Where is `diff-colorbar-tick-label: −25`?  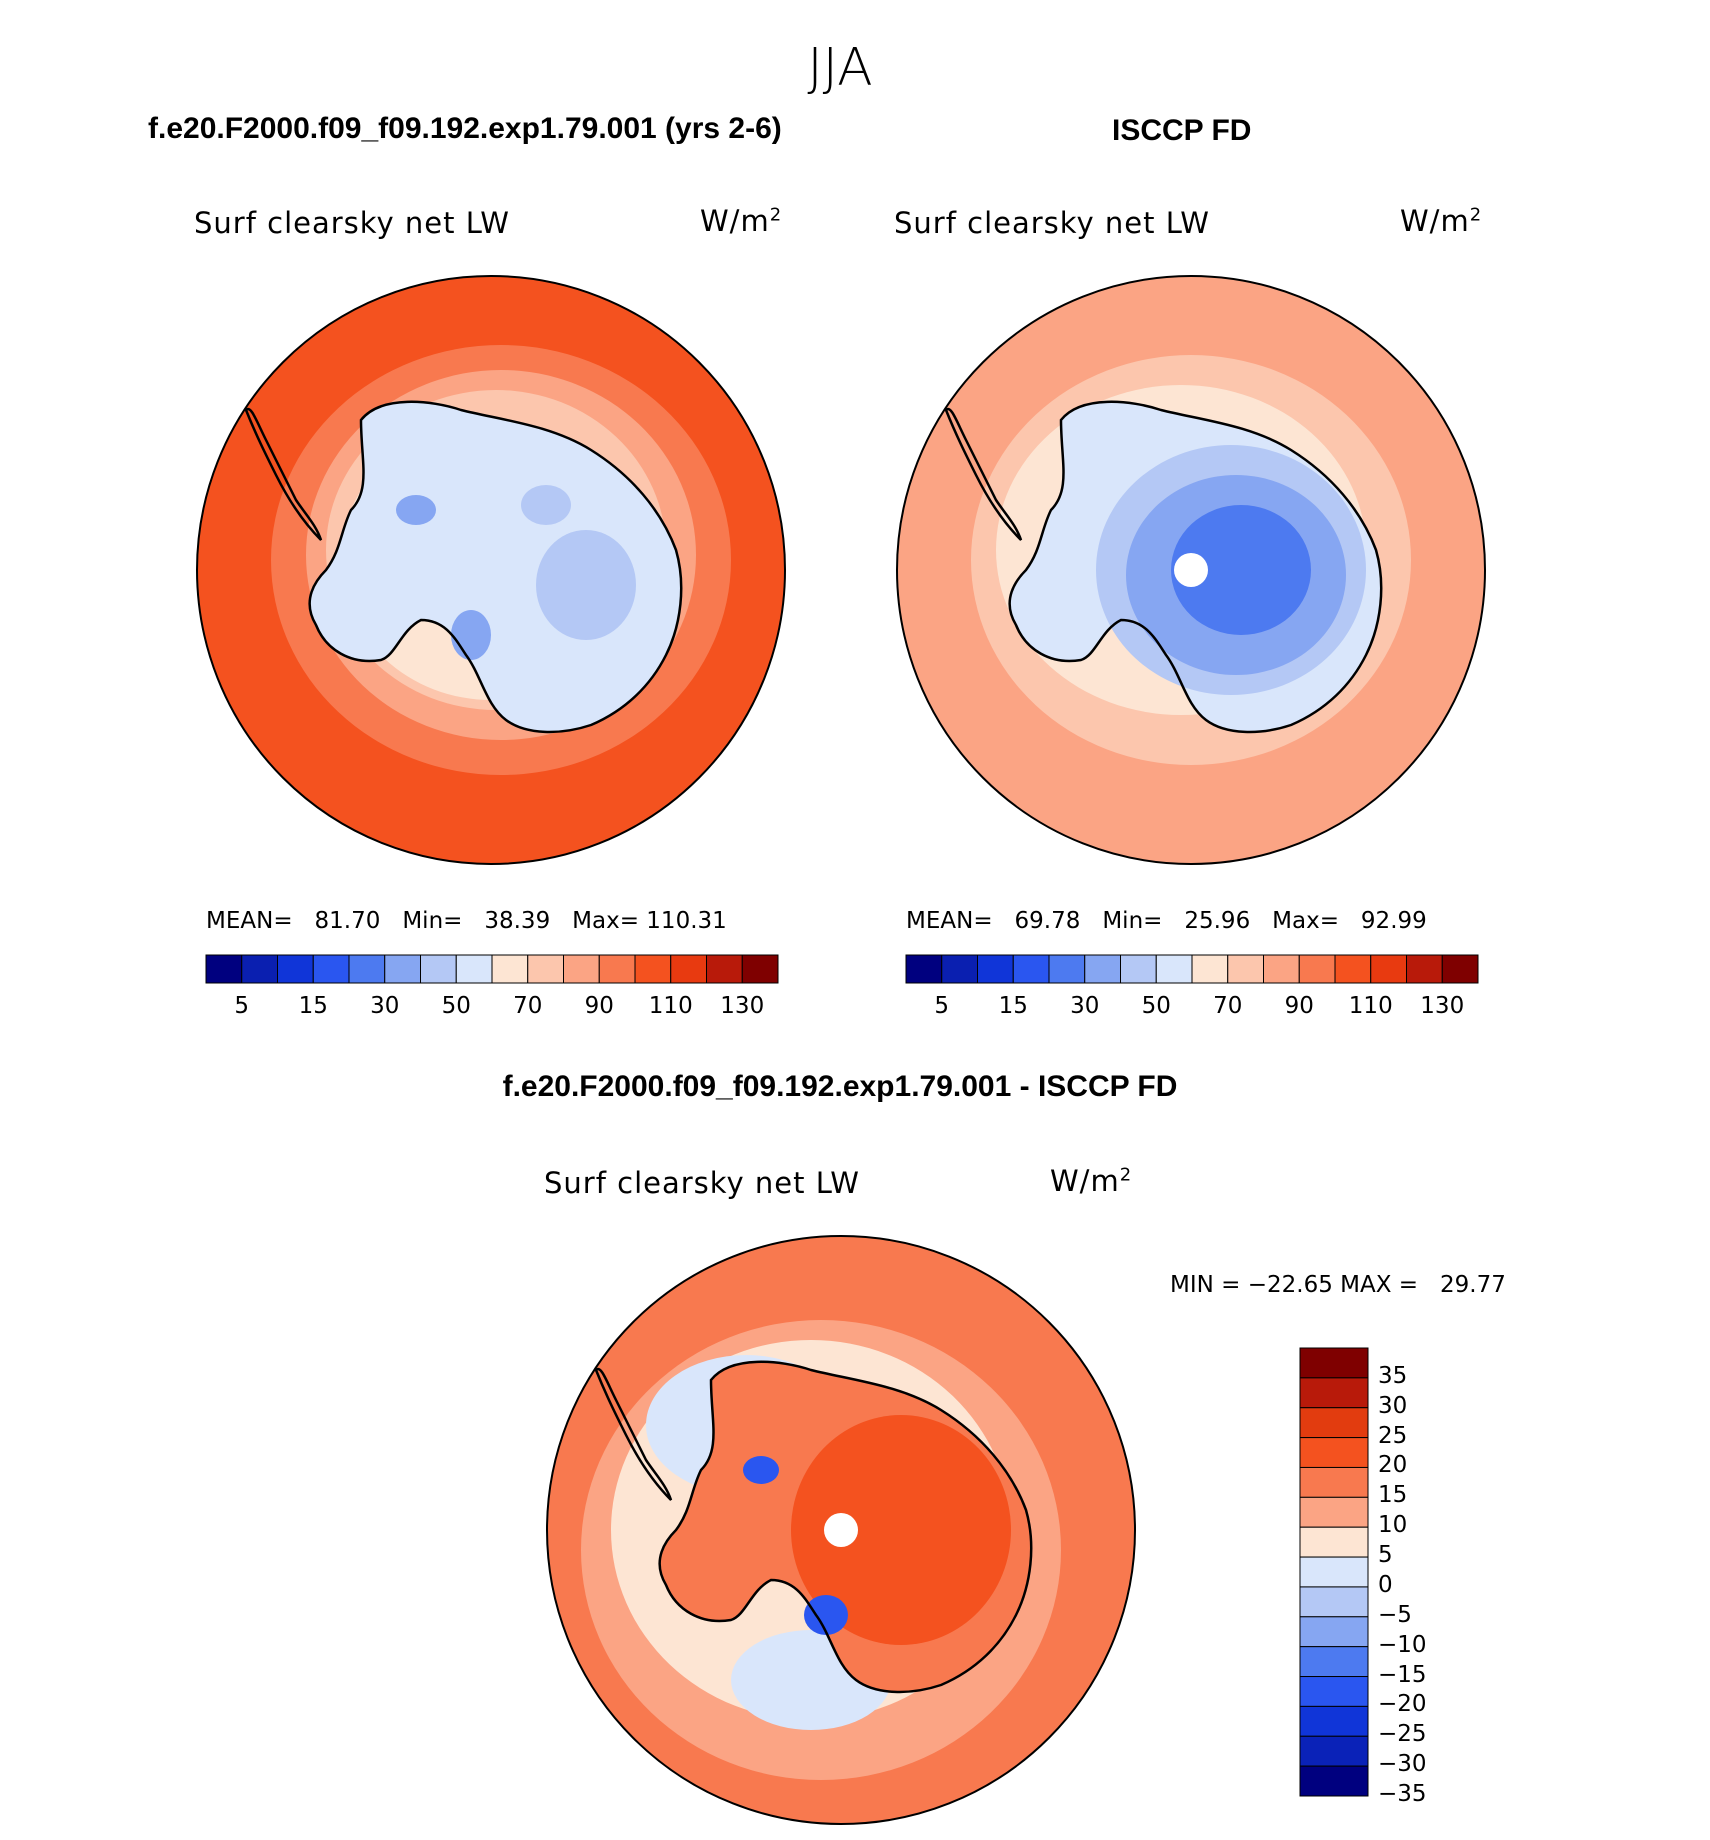 diff-colorbar-tick-label: −25 is located at coordinates (1402, 1734).